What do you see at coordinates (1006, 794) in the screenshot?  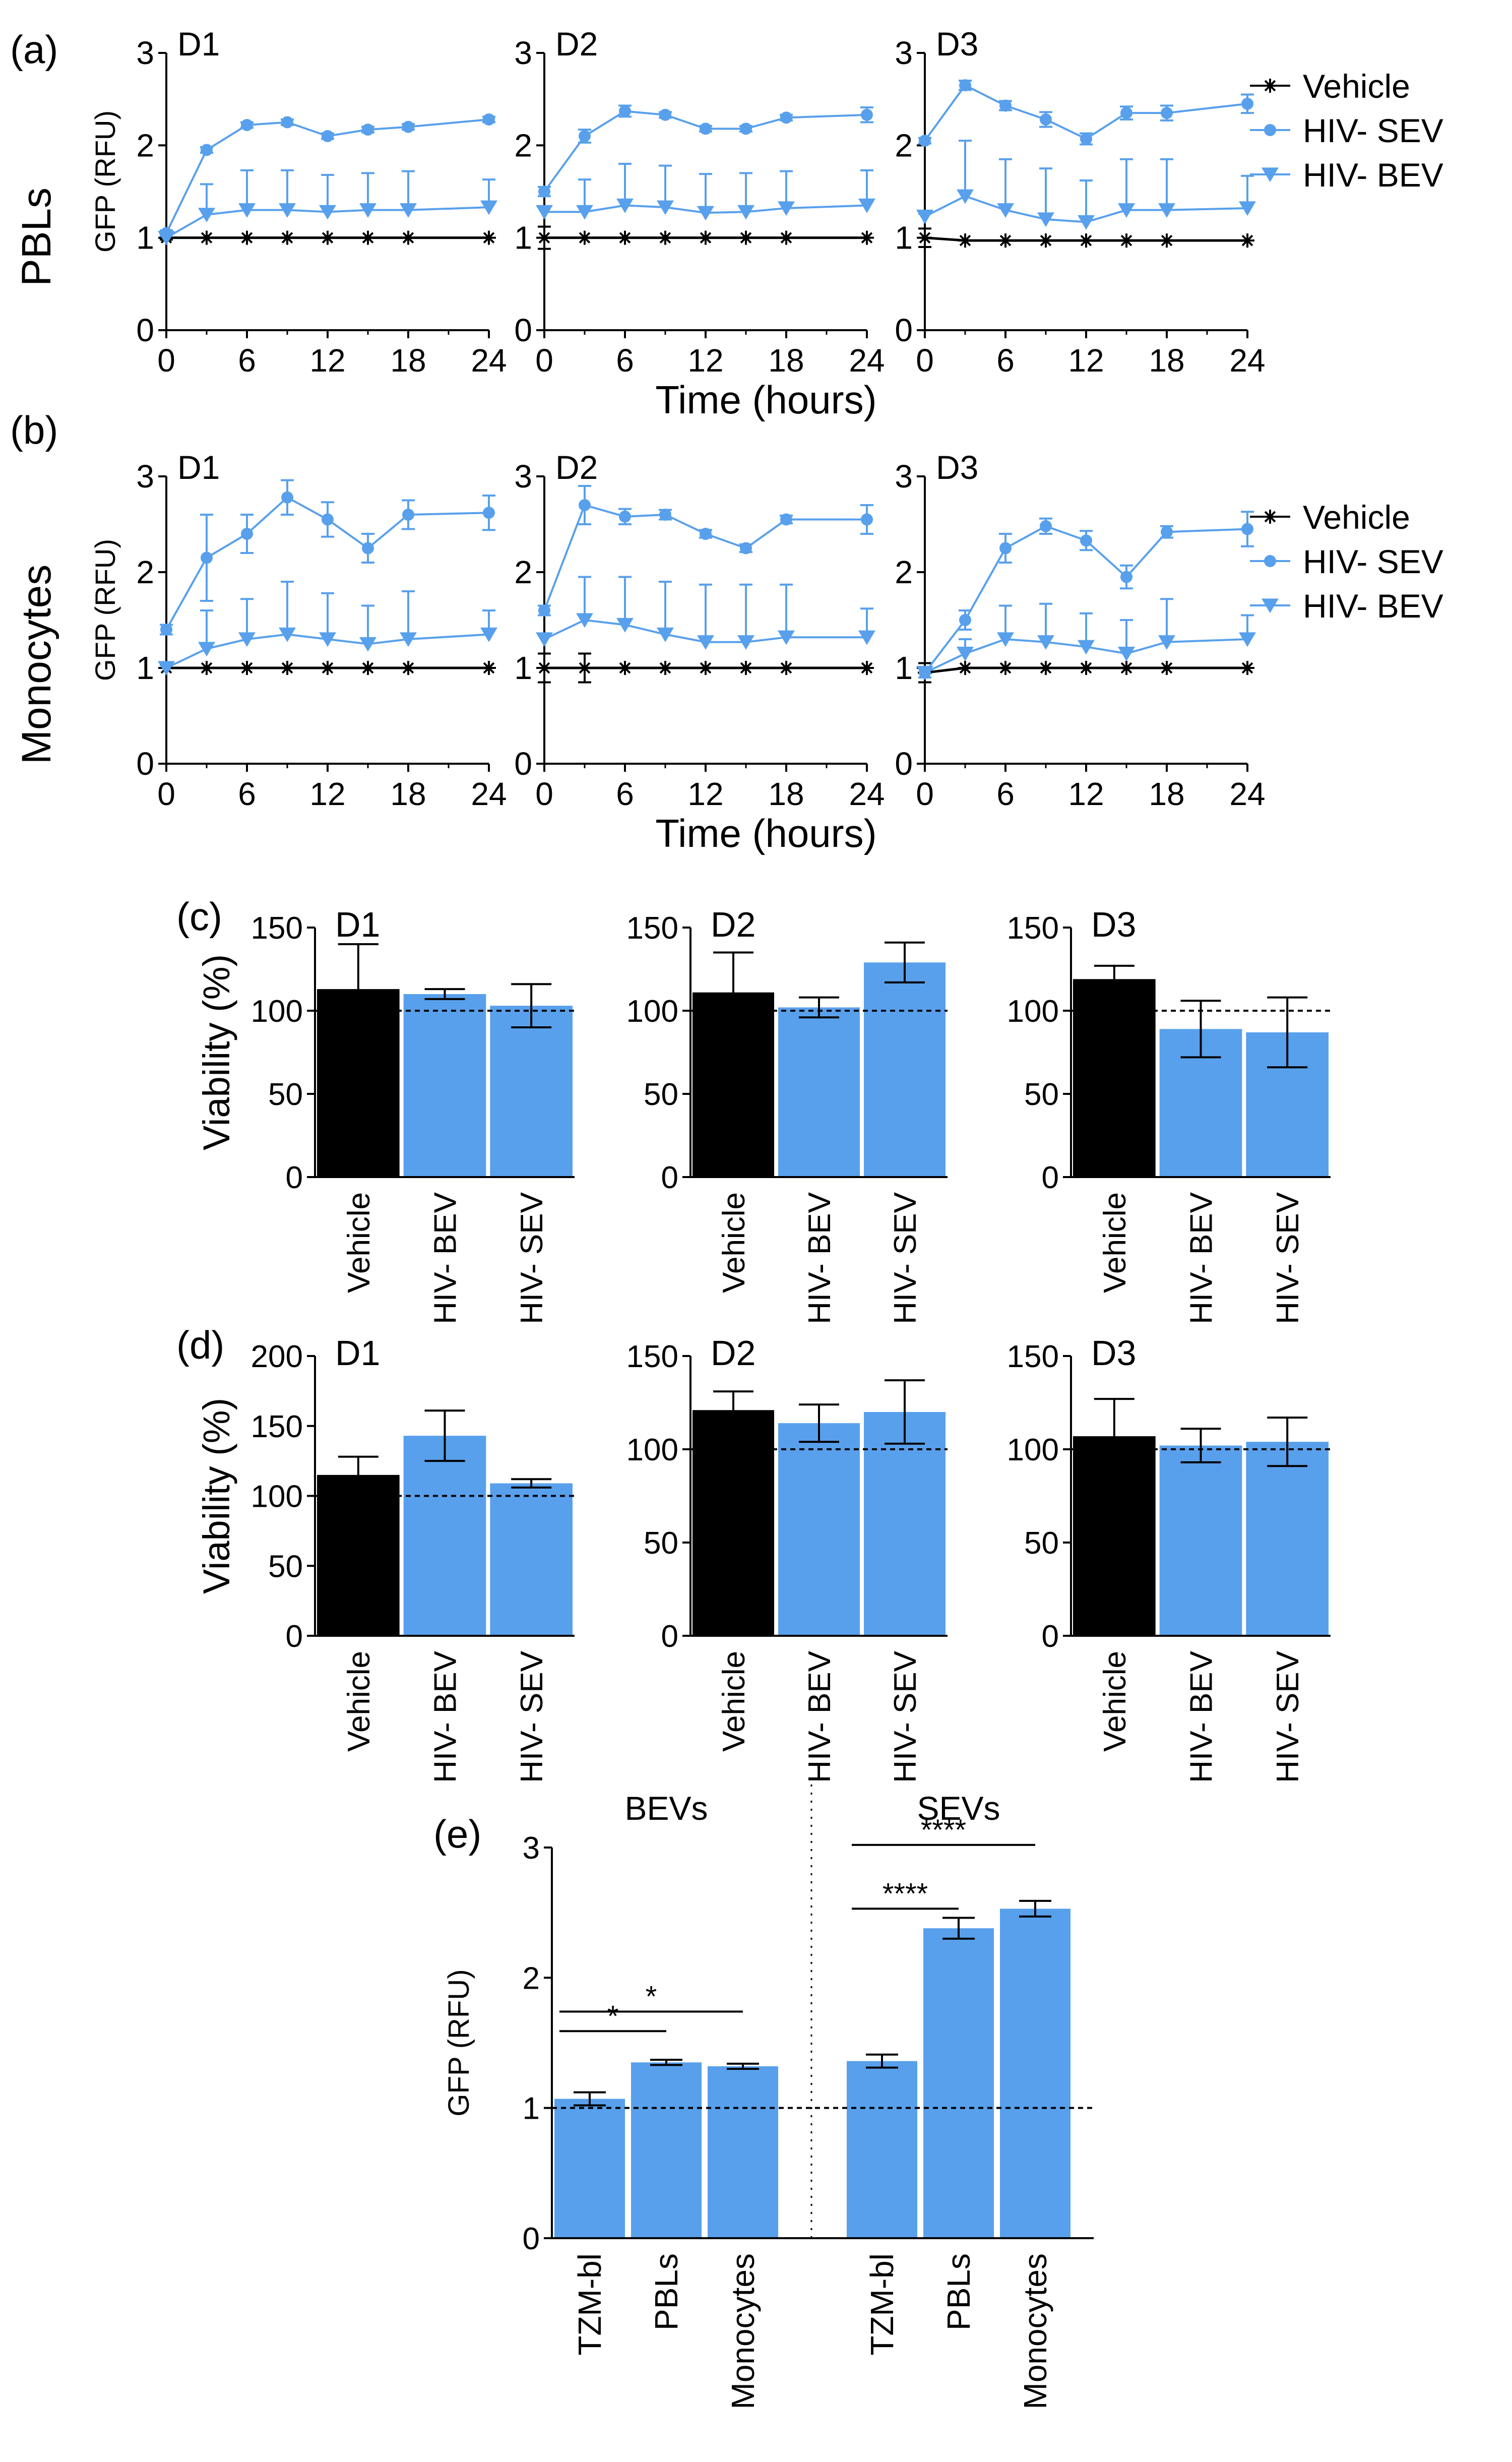 I see `x-tick-label: 6` at bounding box center [1006, 794].